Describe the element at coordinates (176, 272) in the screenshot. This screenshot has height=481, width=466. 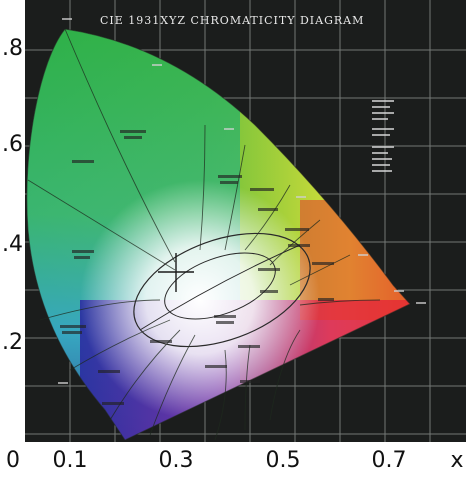
I see `white-point-crosshair` at that location.